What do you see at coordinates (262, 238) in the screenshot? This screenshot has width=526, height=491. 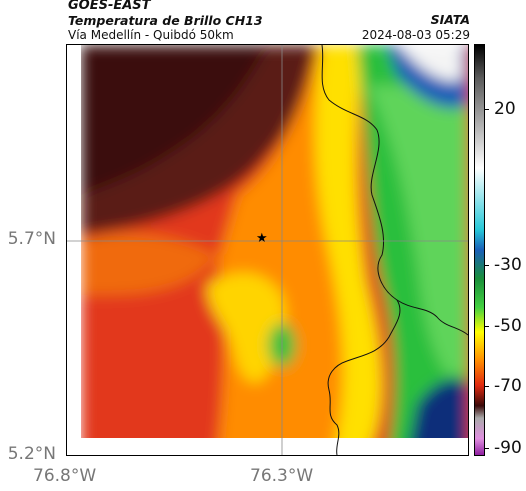 I see `star-icon: ★` at bounding box center [262, 238].